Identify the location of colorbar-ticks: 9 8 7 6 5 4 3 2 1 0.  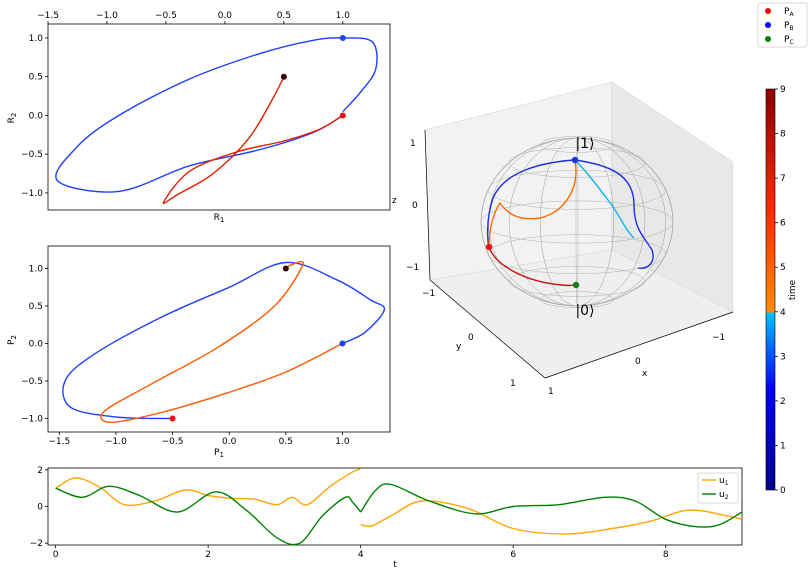
(780, 290).